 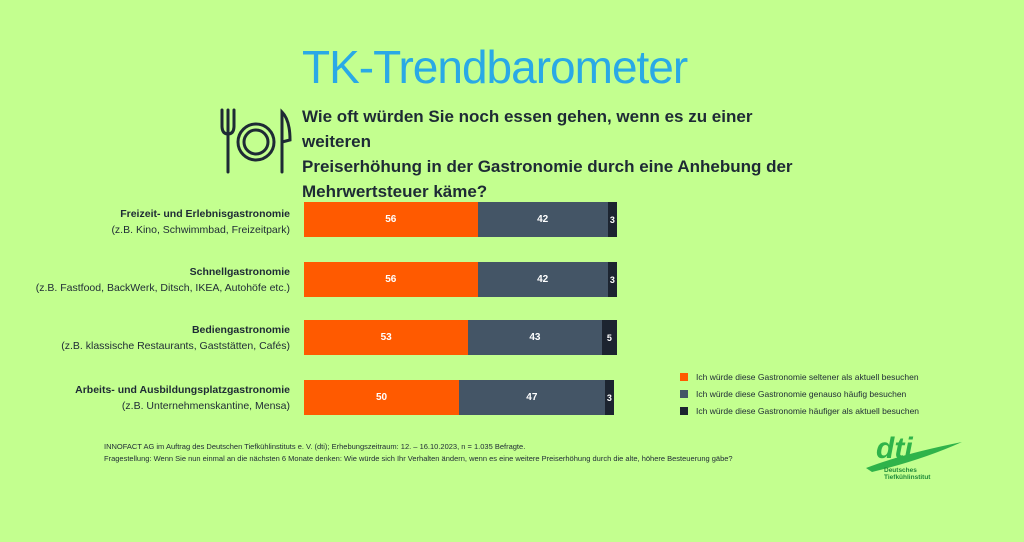 I want to click on bar-segment: 47, so click(x=532, y=397).